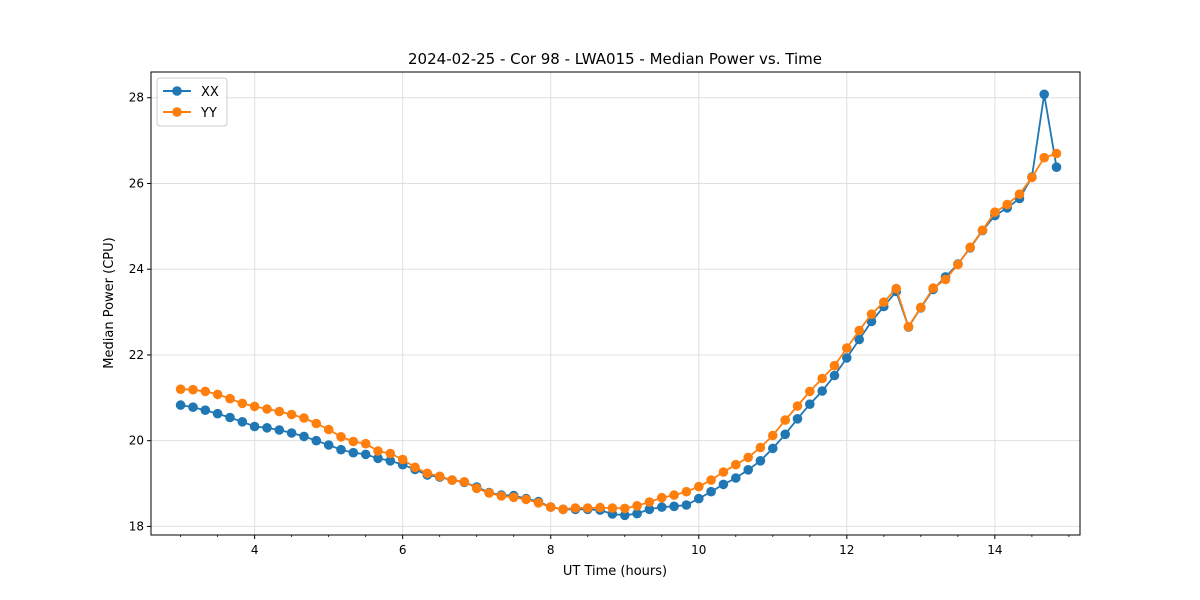 The width and height of the screenshot is (1200, 600). Describe the element at coordinates (177, 91) in the screenshot. I see `legend-marker-xx` at that location.